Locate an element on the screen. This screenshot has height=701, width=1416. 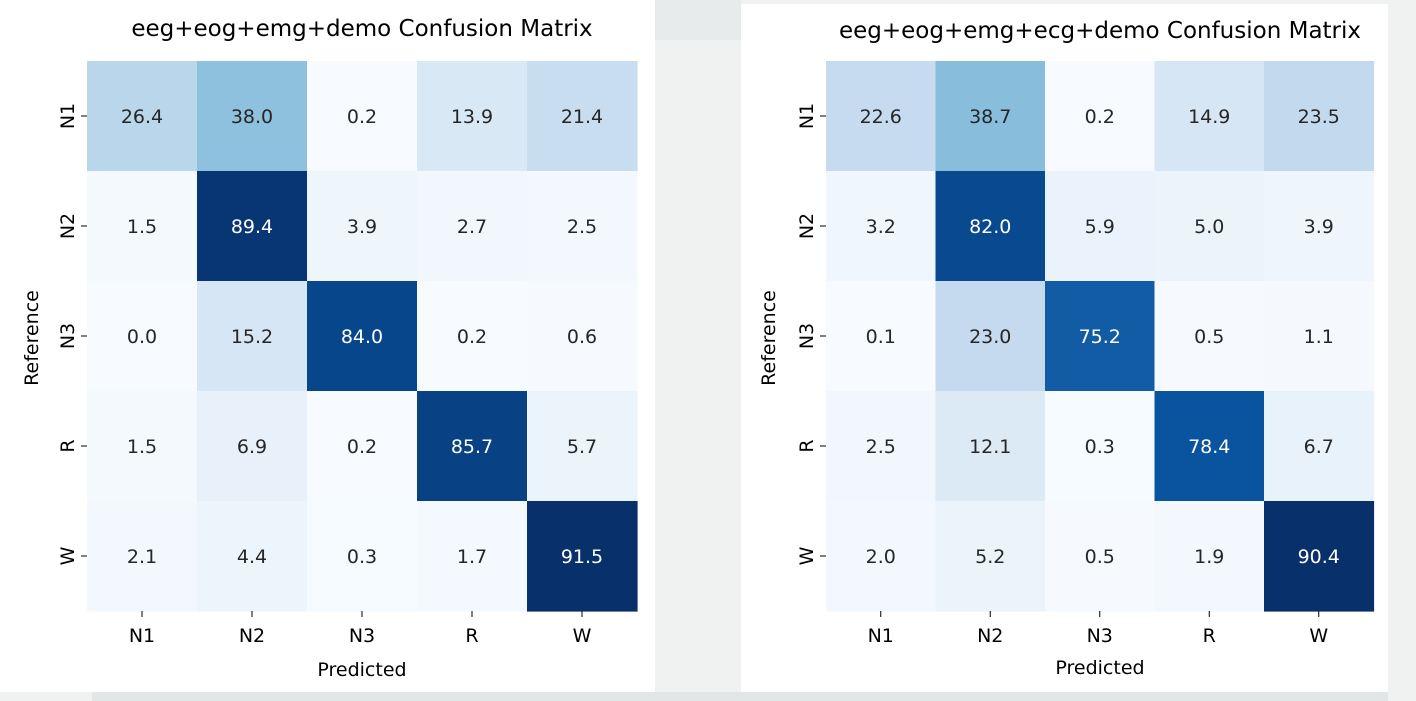
cell-value-label: 12.1 is located at coordinates (990, 447).